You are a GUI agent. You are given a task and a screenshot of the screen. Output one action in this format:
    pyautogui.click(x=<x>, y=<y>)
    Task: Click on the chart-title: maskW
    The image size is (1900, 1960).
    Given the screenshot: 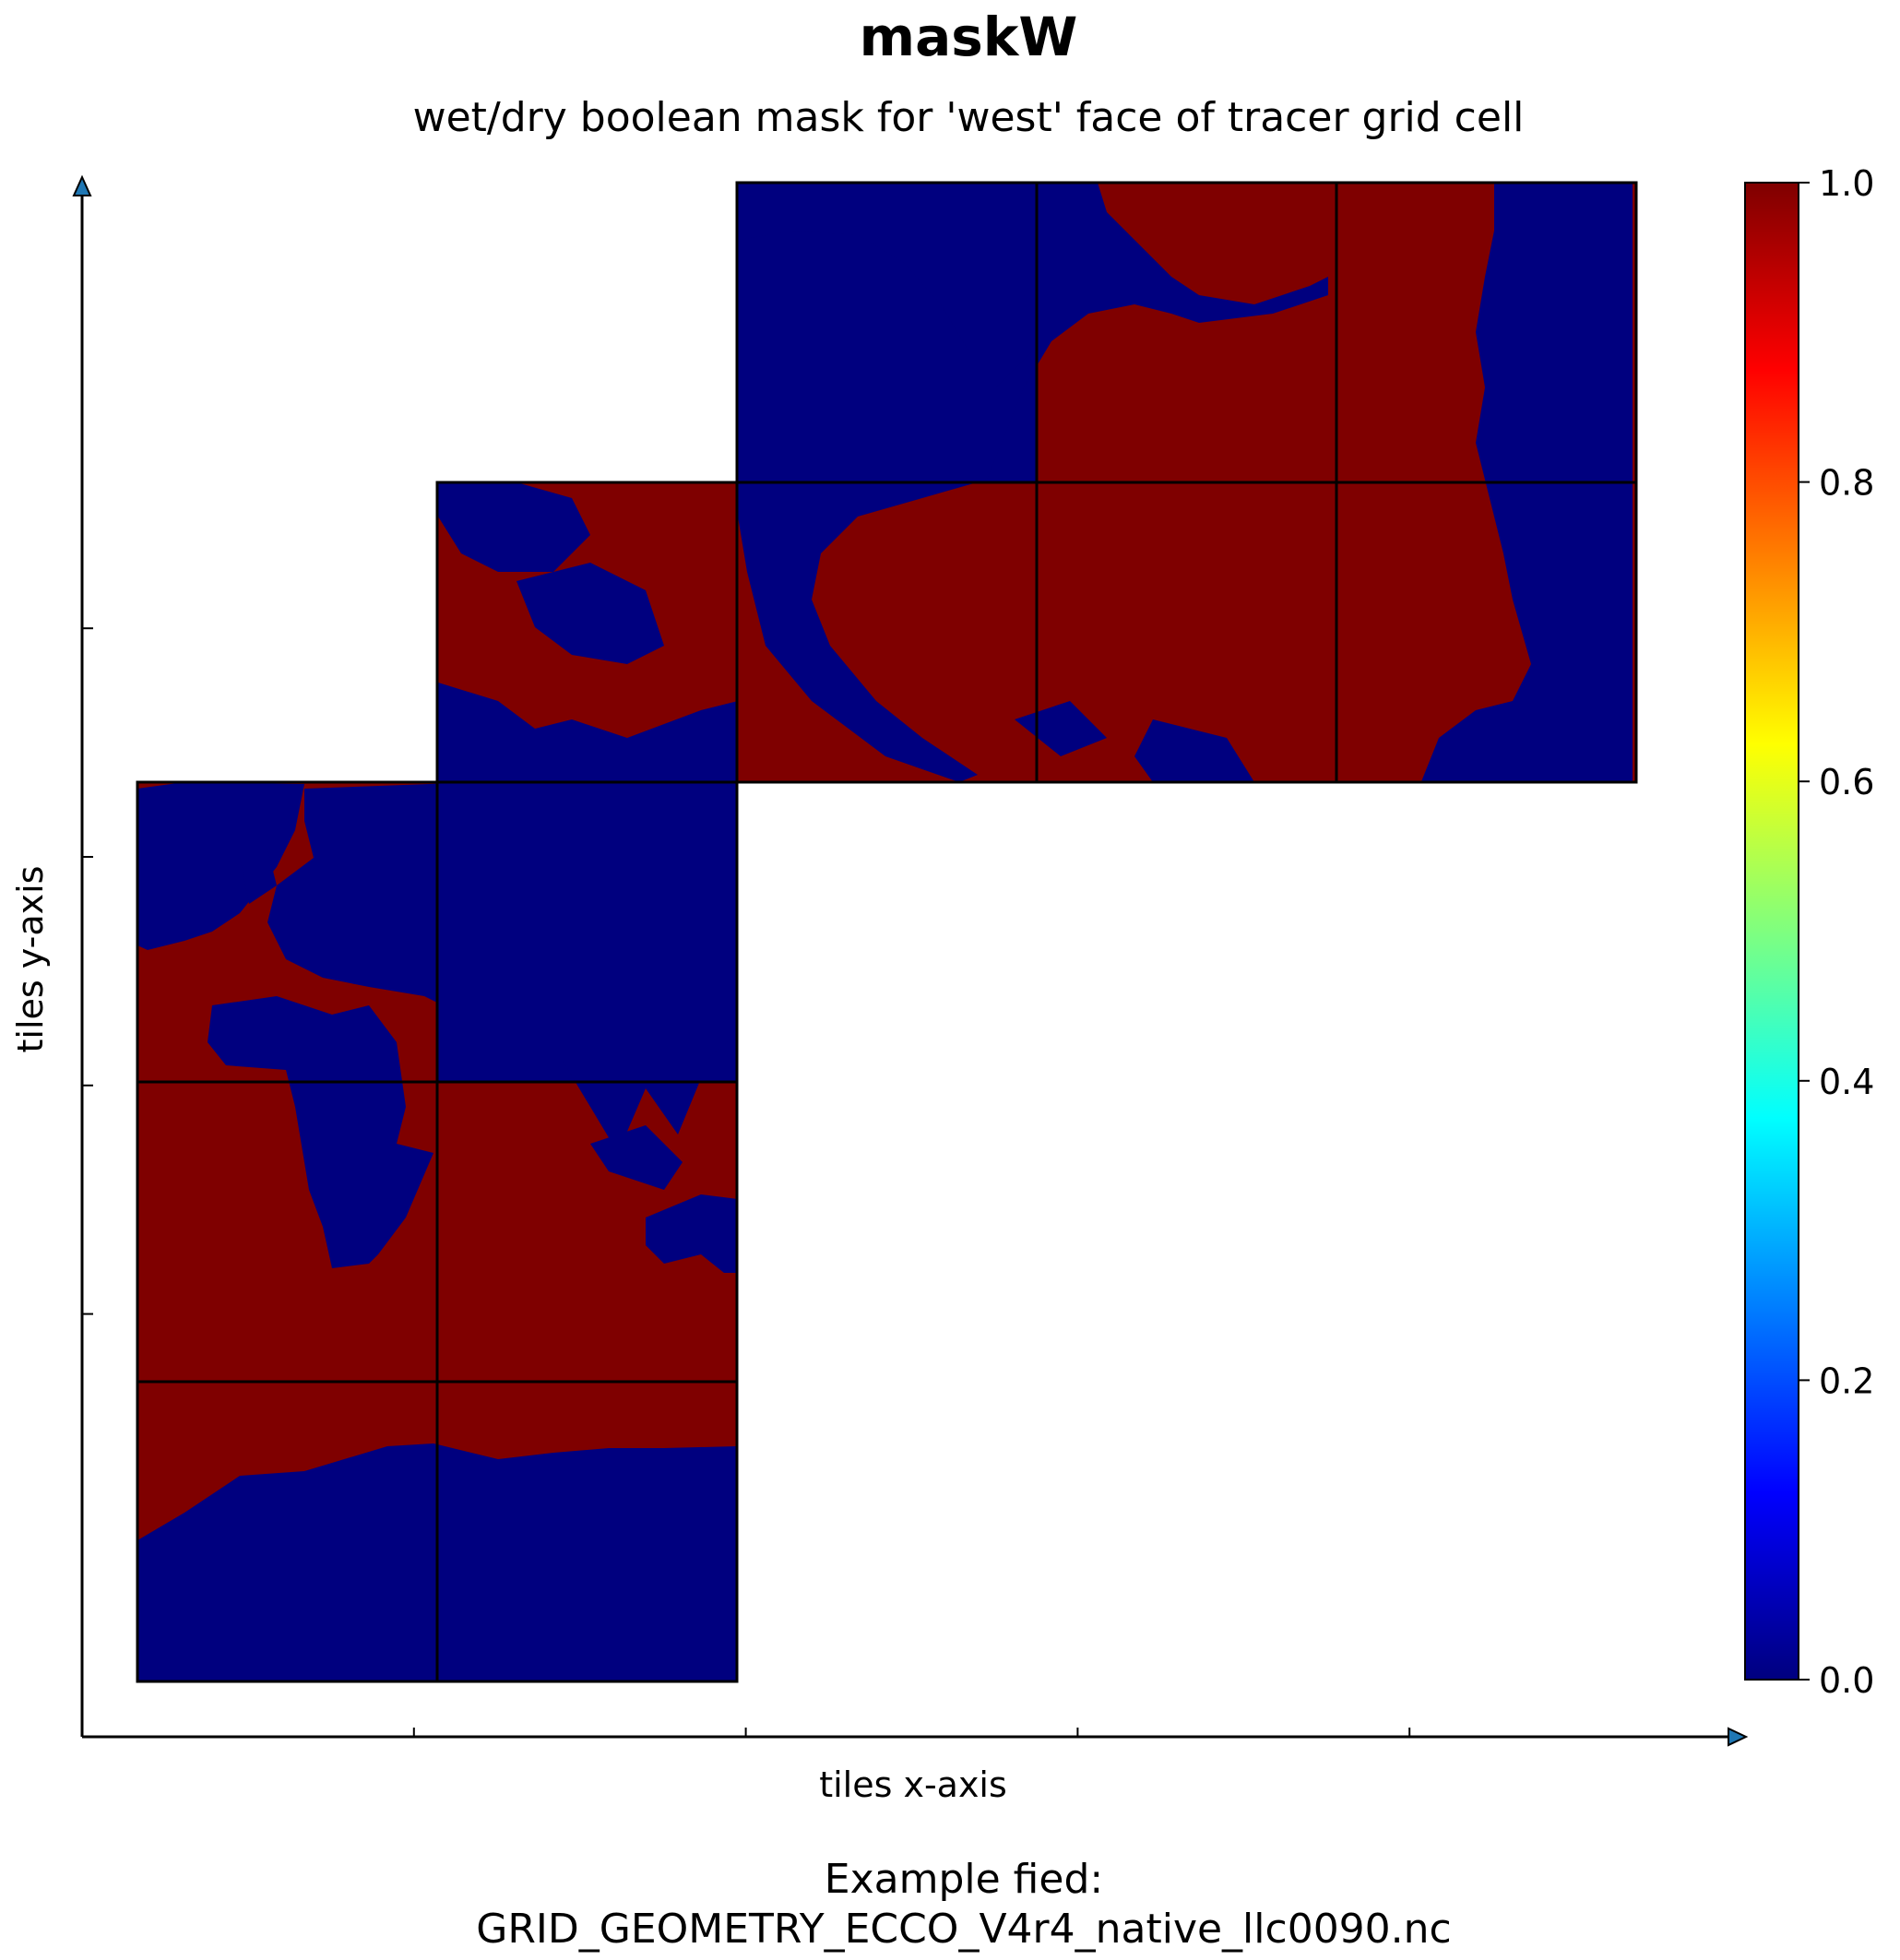 What is the action you would take?
    pyautogui.click(x=969, y=37)
    